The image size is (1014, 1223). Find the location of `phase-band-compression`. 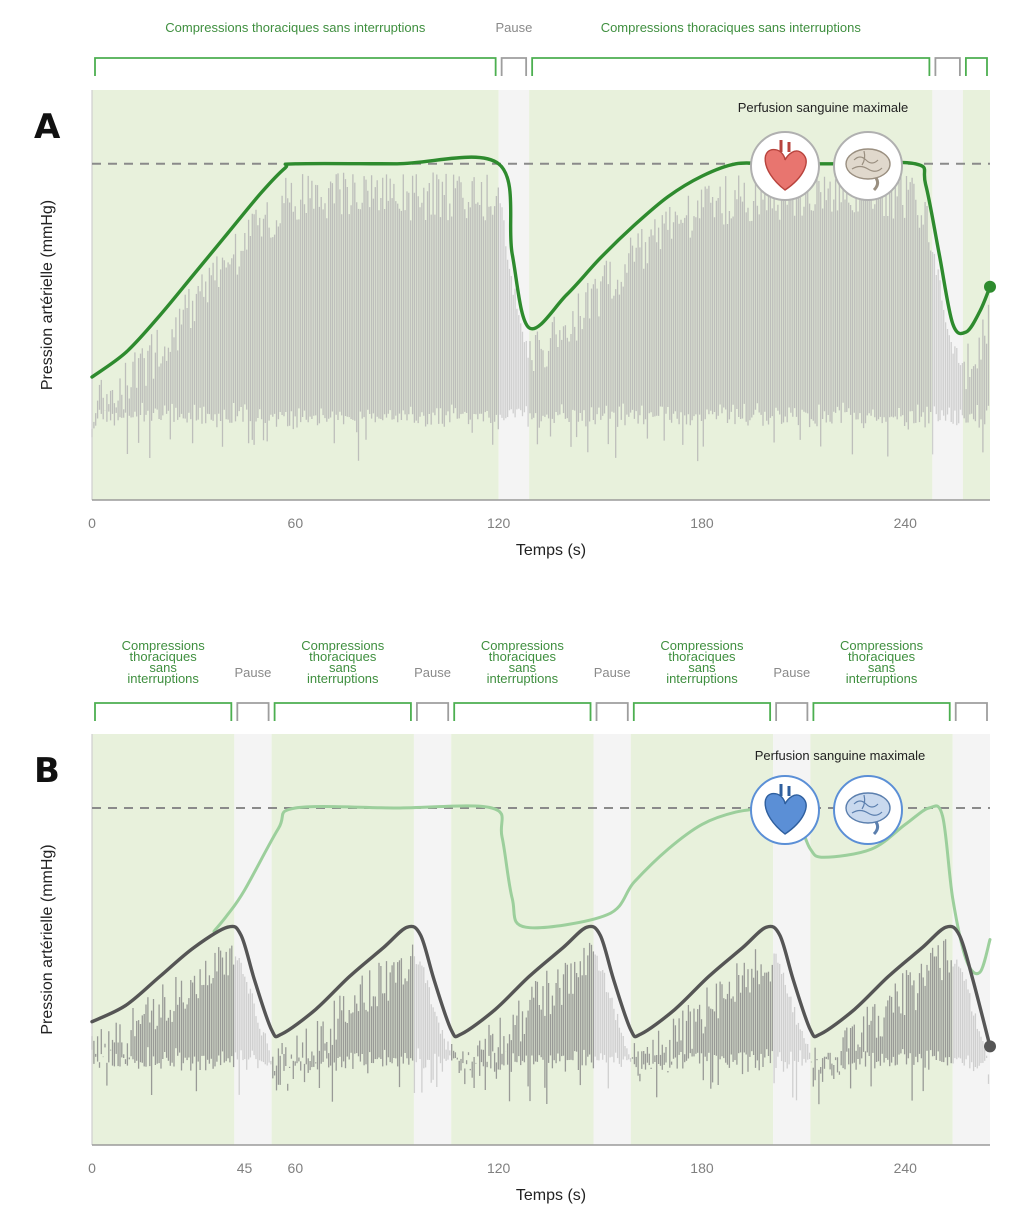

phase-band-compression is located at coordinates (163, 939).